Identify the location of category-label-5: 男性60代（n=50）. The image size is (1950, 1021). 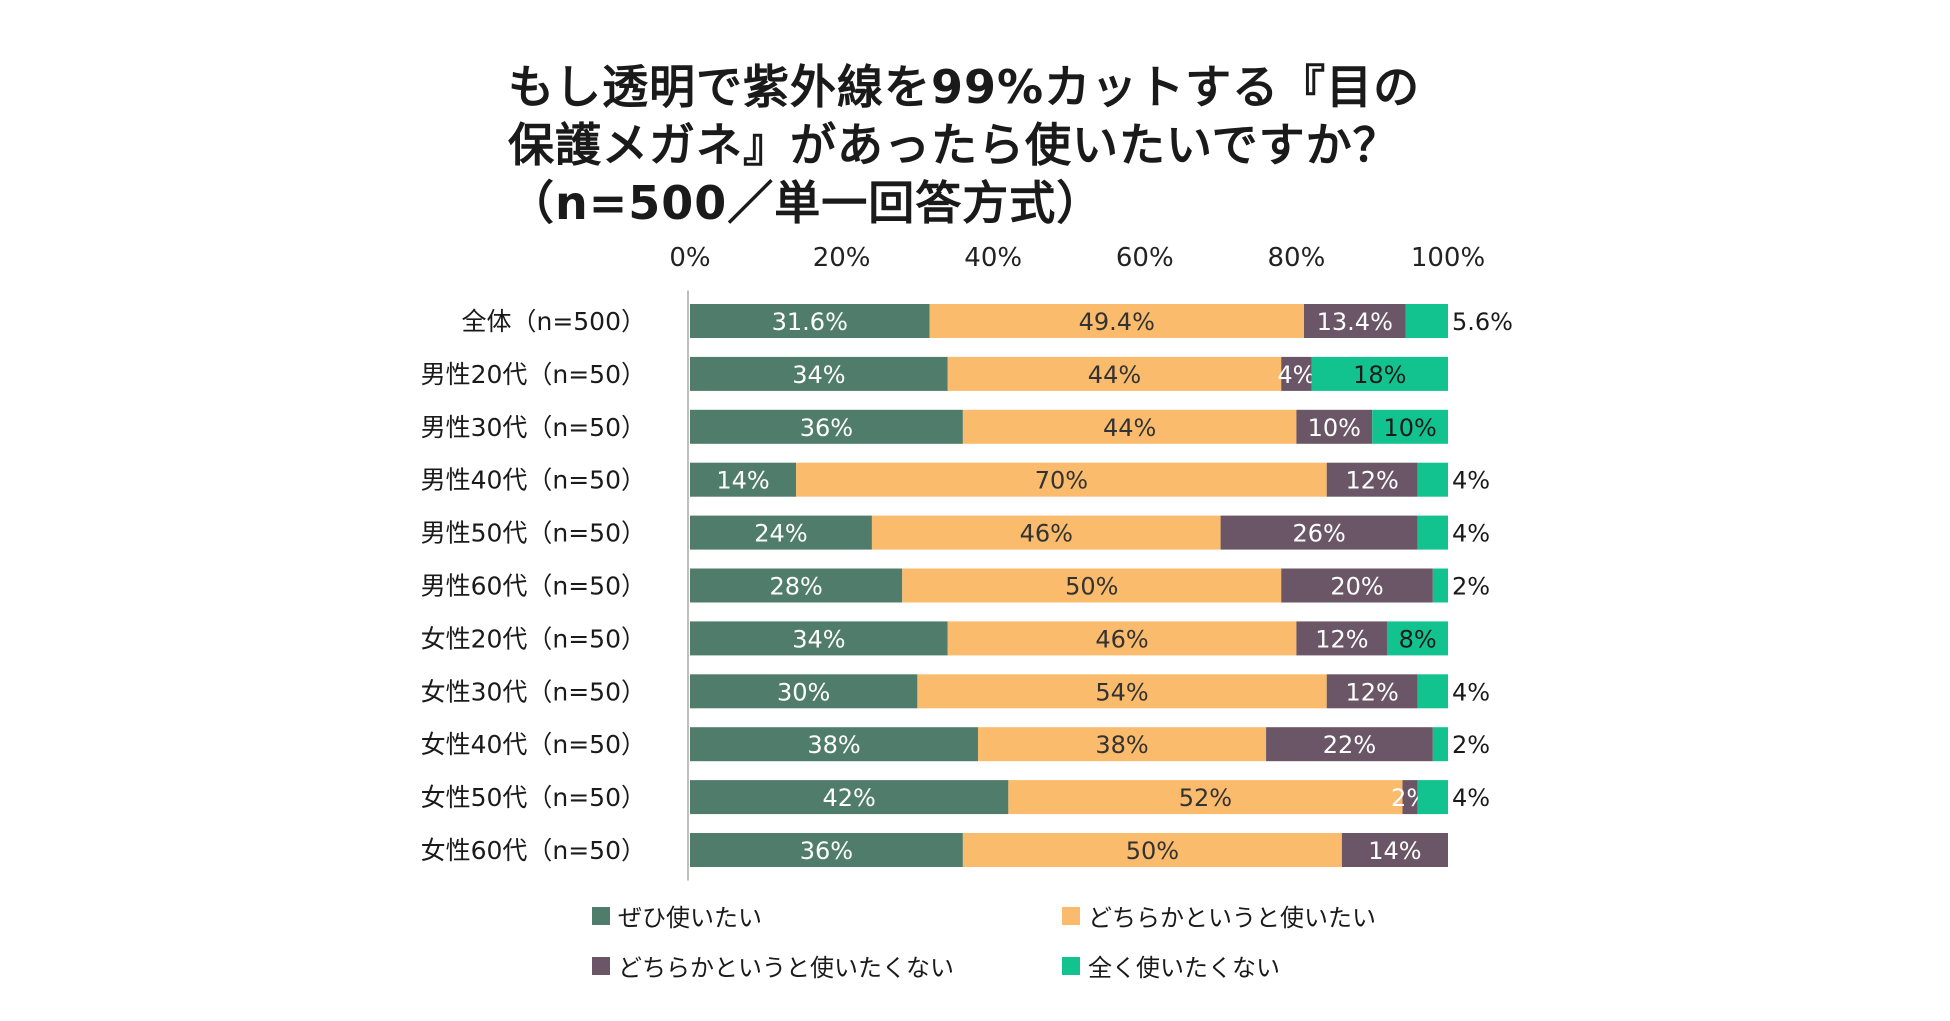
(533, 586).